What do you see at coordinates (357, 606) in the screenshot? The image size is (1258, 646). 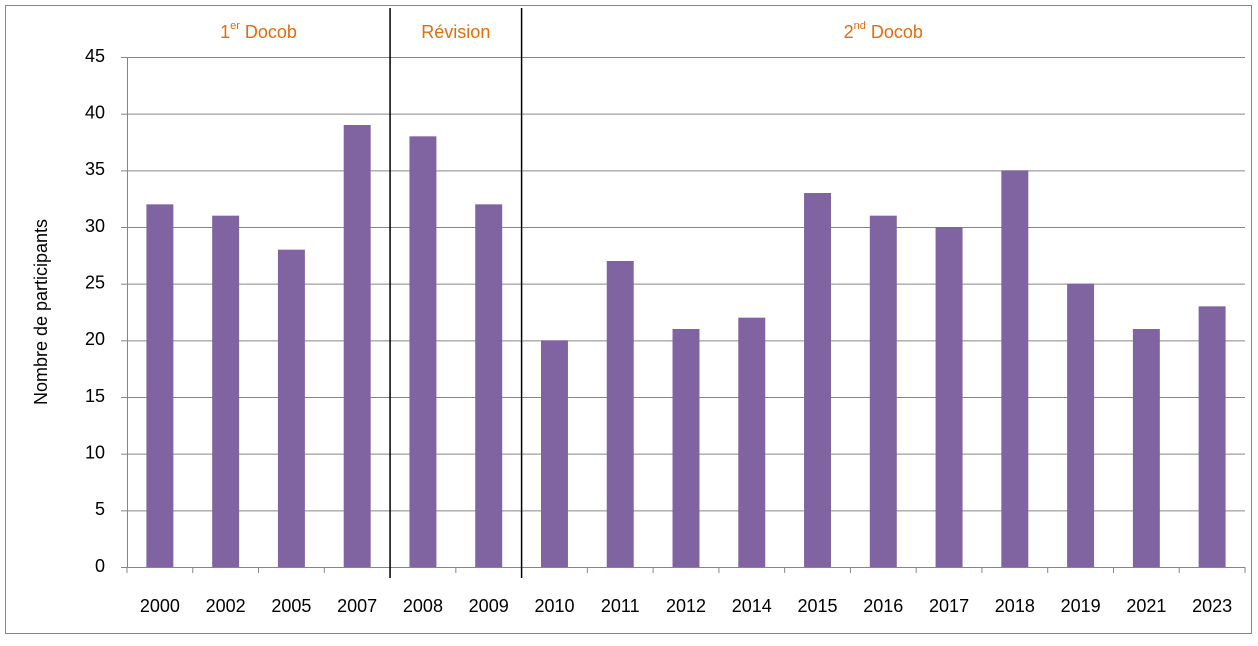 I see `x-tick-label: 2007` at bounding box center [357, 606].